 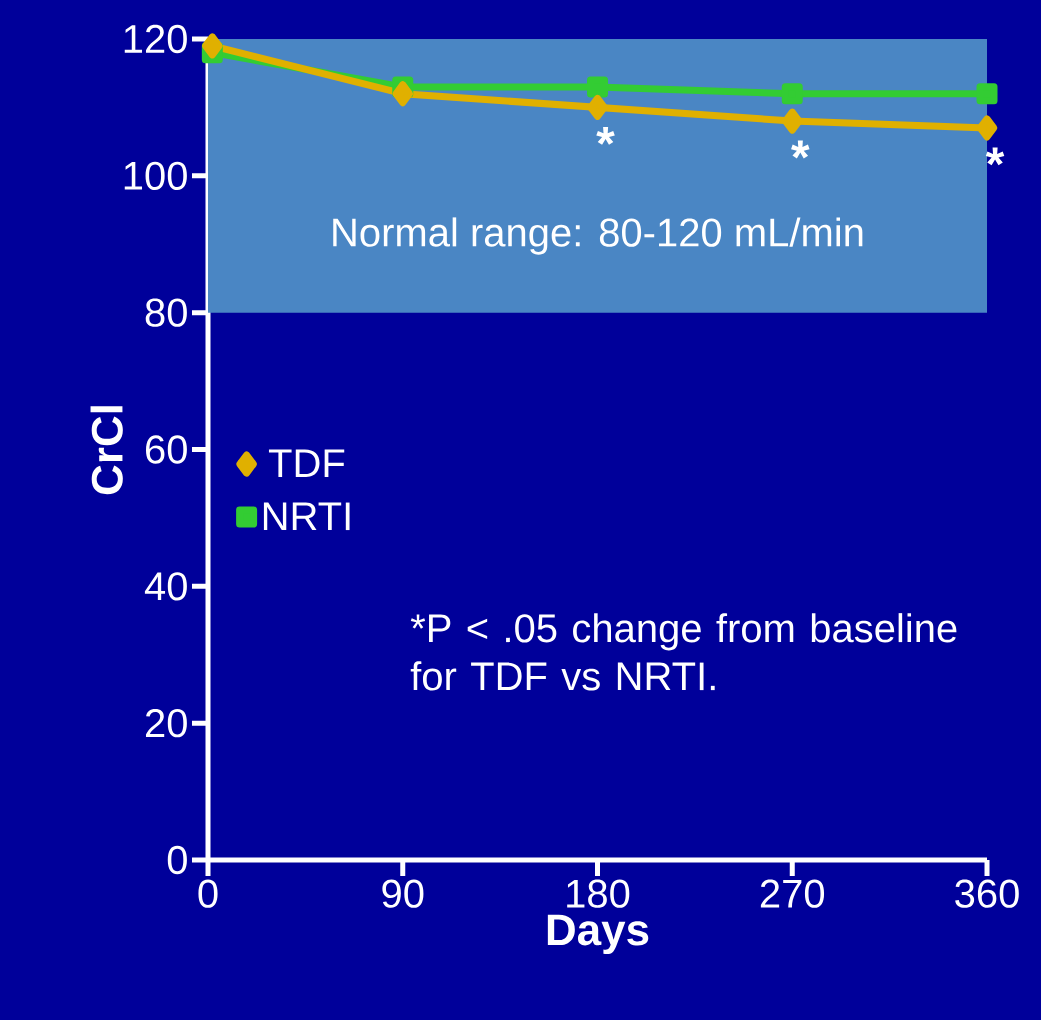 What do you see at coordinates (177, 860) in the screenshot?
I see `y-tick-label: 0` at bounding box center [177, 860].